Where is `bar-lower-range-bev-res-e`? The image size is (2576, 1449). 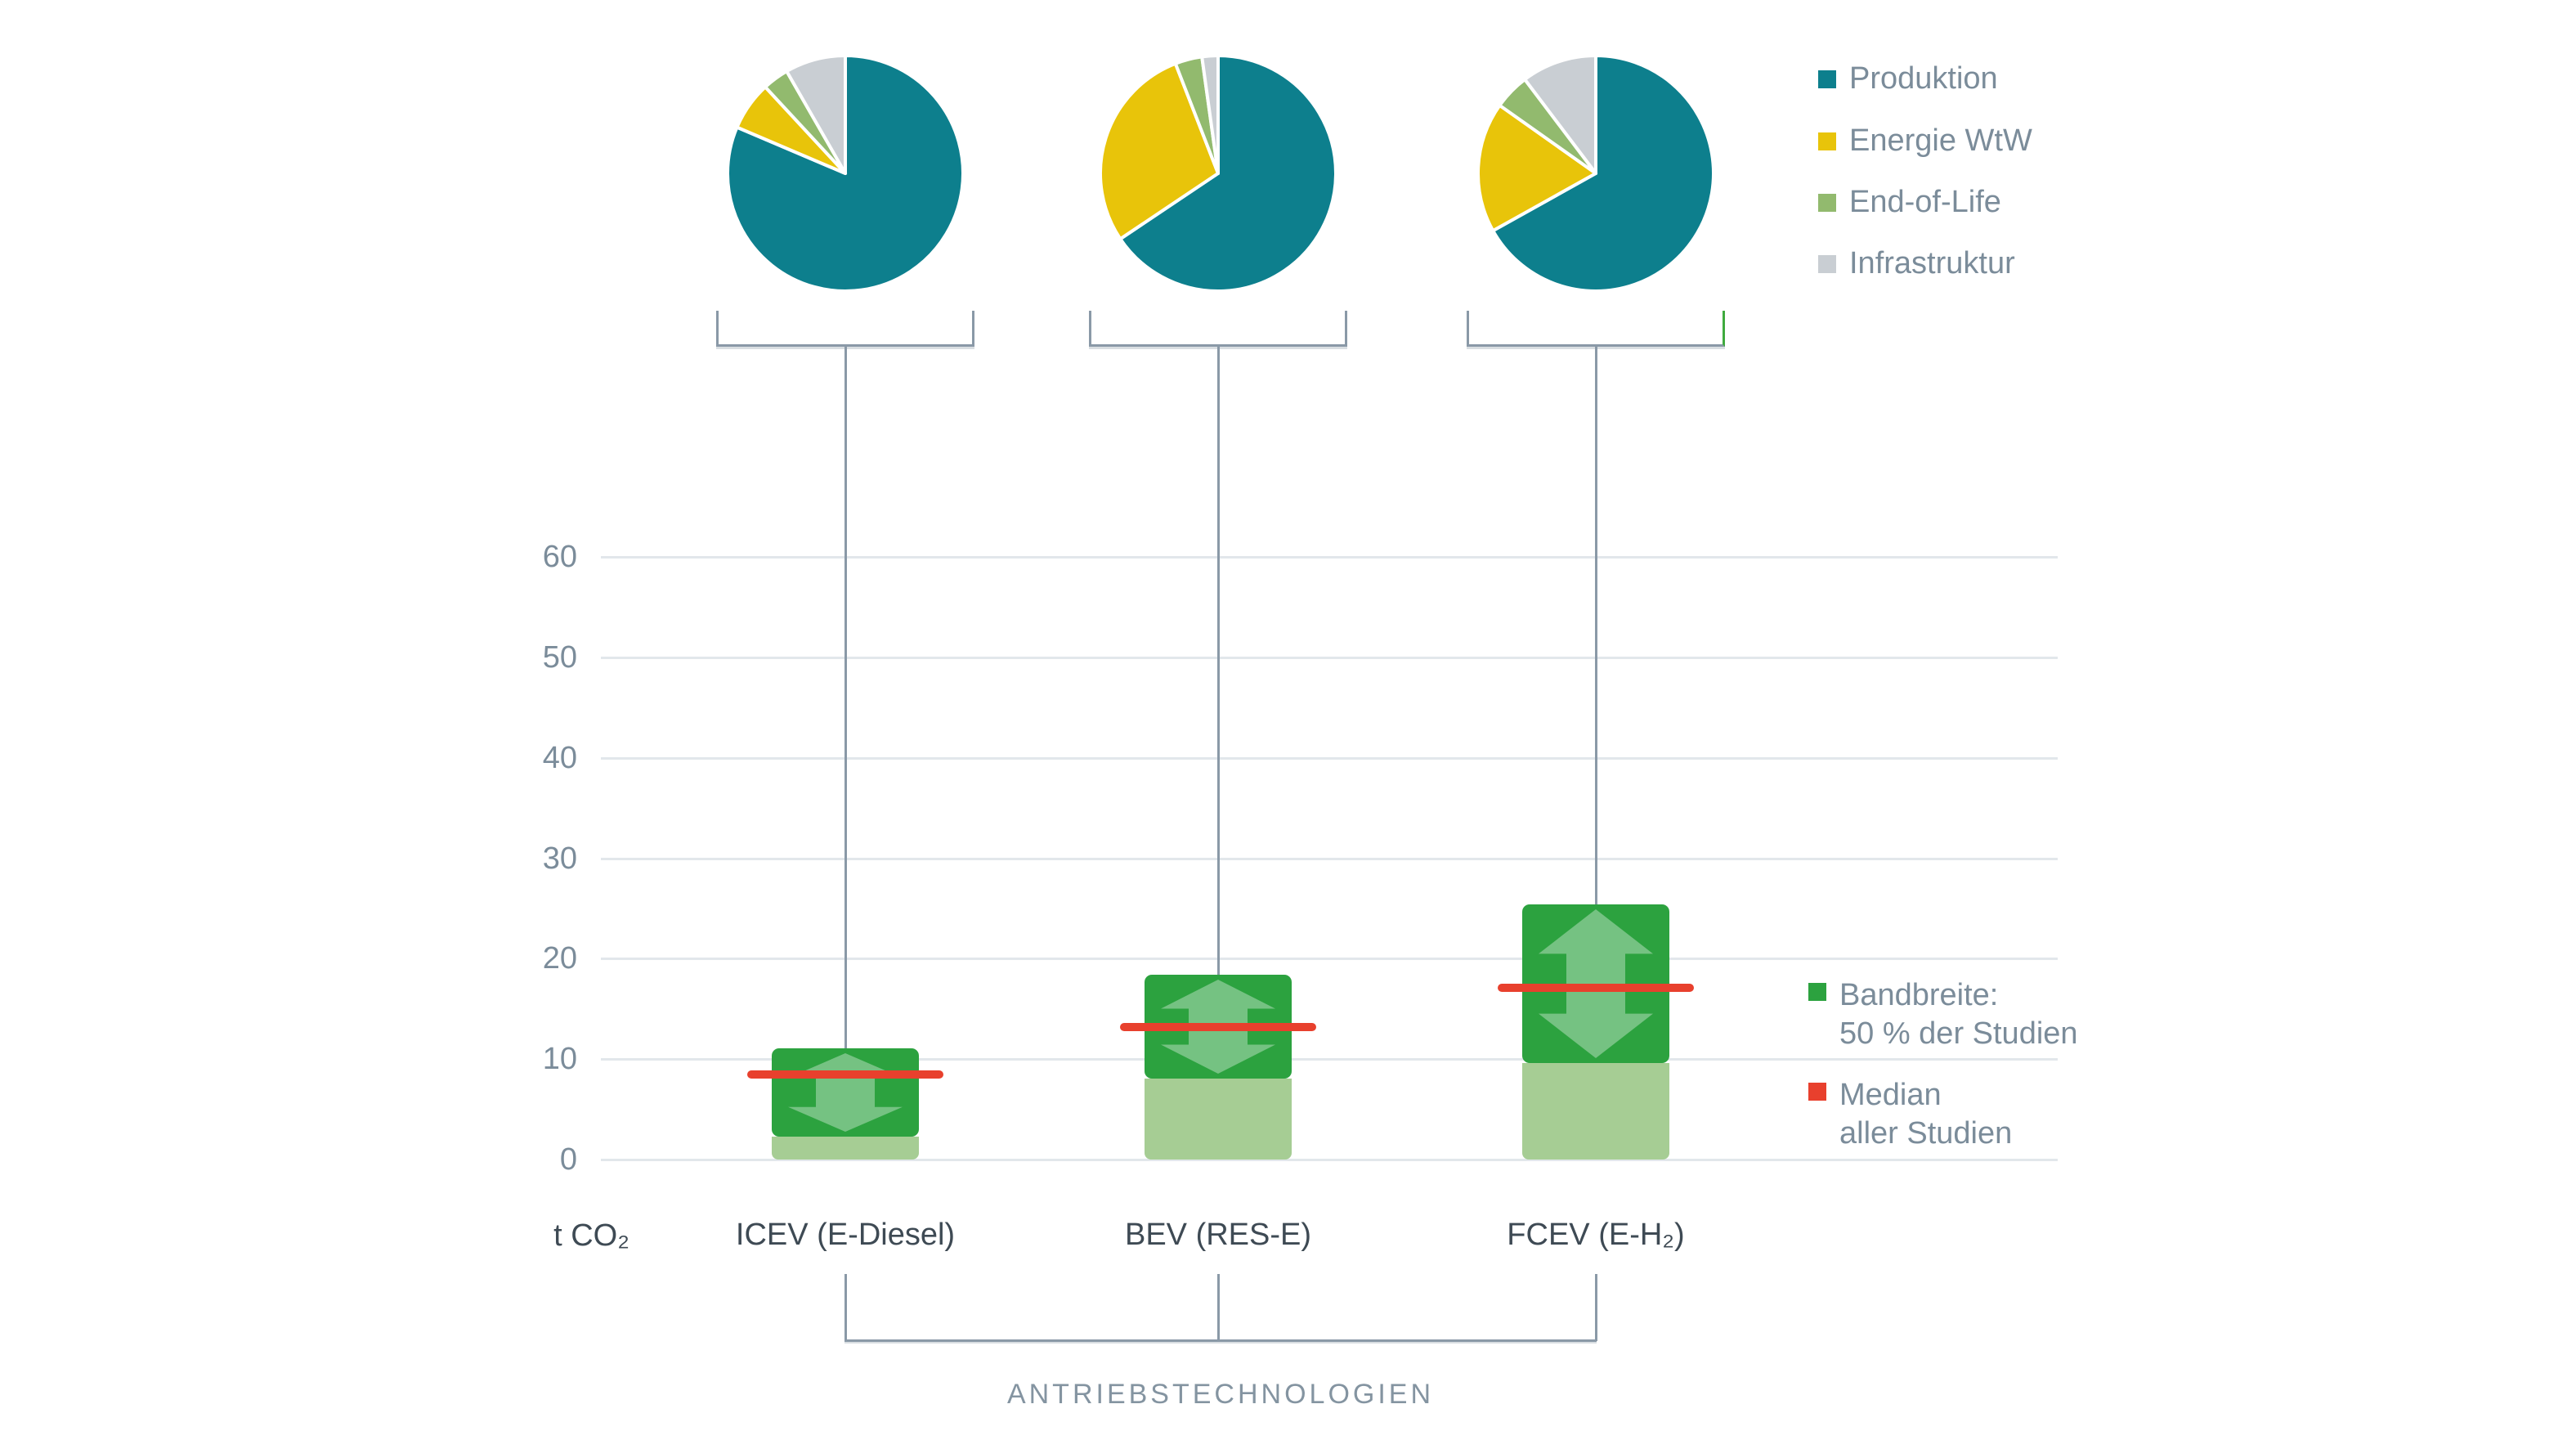
bar-lower-range-bev-res-e is located at coordinates (1219, 1119).